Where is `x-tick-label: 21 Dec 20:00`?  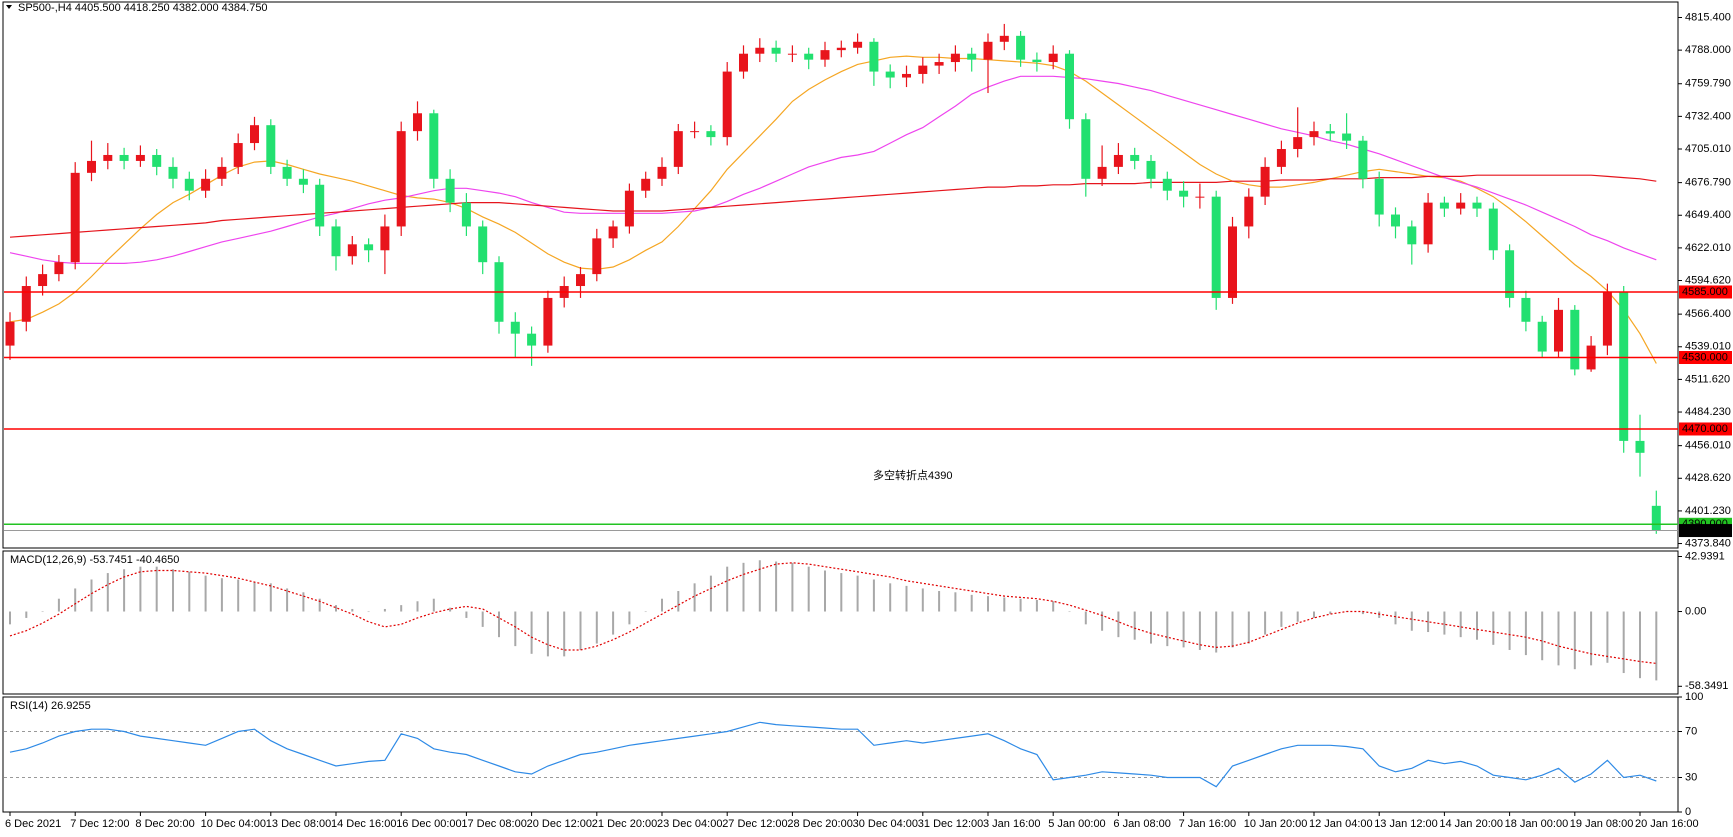
x-tick-label: 21 Dec 20:00 is located at coordinates (624, 824).